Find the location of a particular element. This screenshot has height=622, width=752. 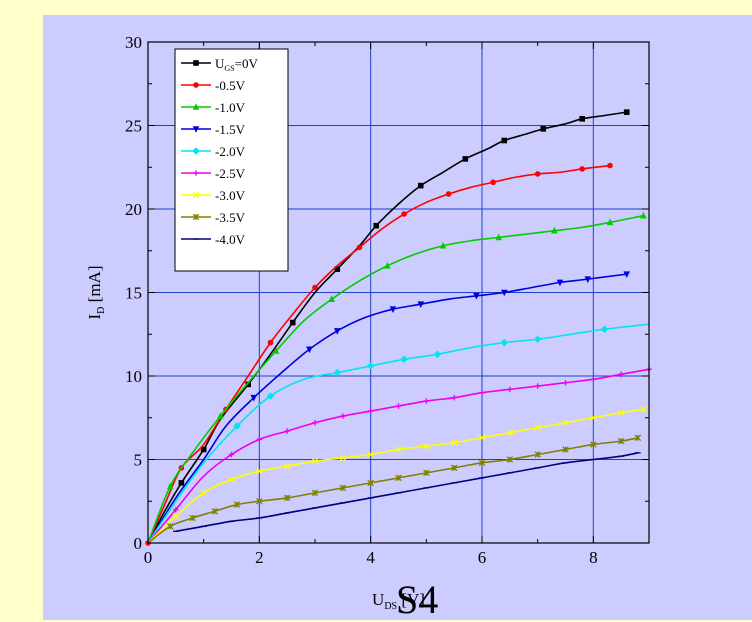

y-tick-label: 25 is located at coordinates (133, 126).